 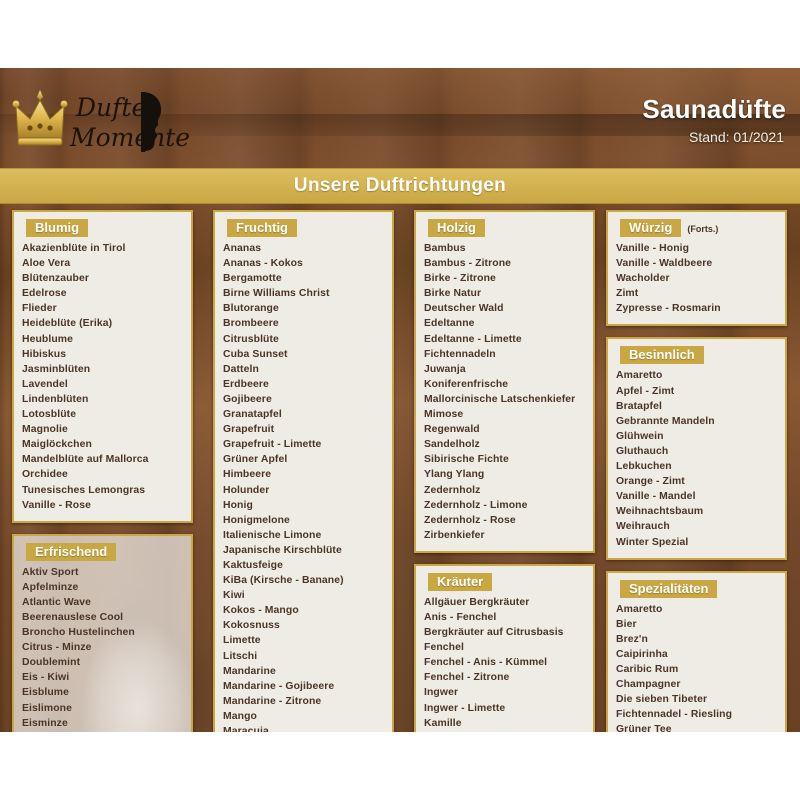 I want to click on list-item: Amaretto, so click(x=639, y=376).